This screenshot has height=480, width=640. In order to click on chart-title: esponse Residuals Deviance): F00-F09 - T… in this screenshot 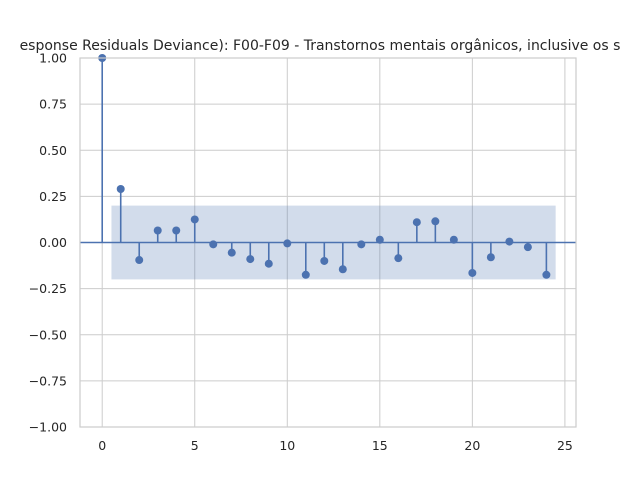, I will do `click(320, 46)`.